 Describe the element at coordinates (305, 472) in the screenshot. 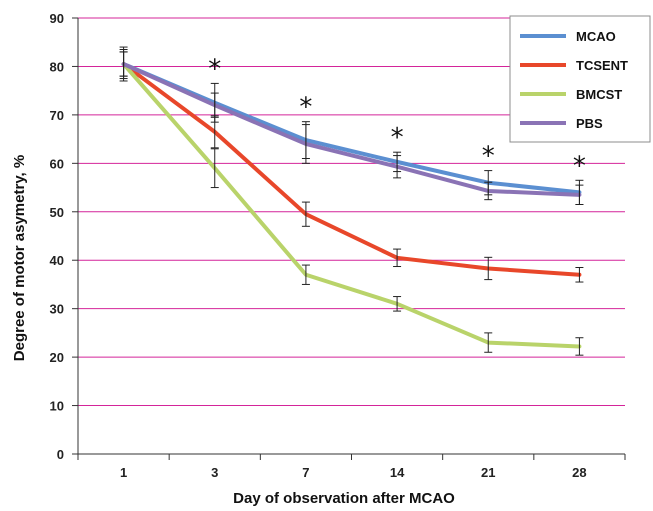

I see `x-tick-label: 7` at that location.